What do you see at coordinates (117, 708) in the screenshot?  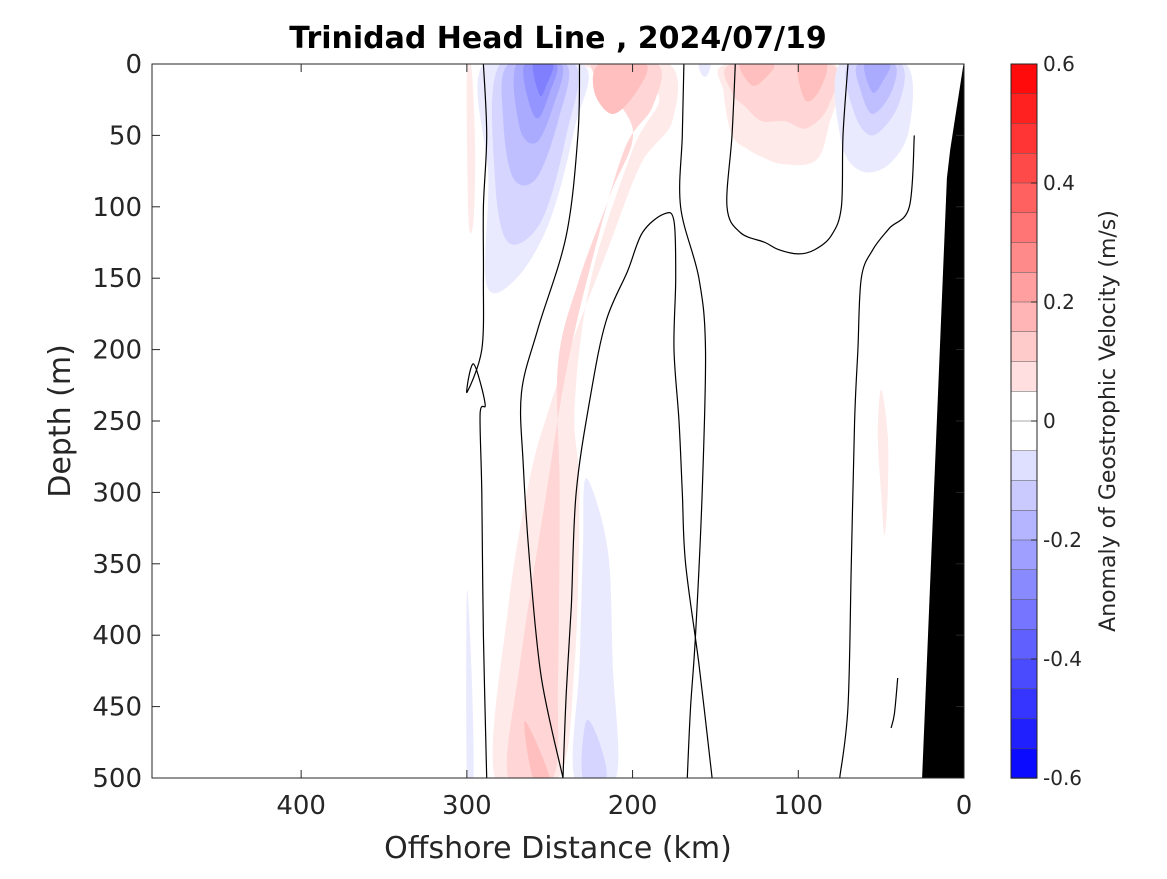 I see `y-tick-label: 450` at bounding box center [117, 708].